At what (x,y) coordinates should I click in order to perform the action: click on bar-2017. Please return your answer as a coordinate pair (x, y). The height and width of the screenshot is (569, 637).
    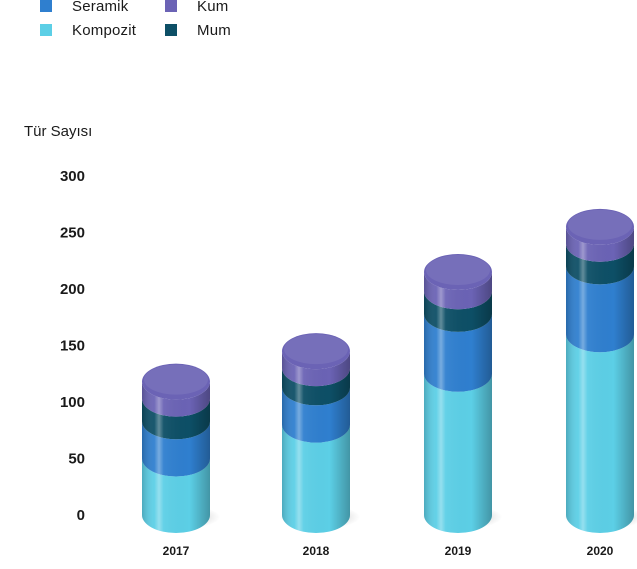
    Looking at the image, I should click on (180, 448).